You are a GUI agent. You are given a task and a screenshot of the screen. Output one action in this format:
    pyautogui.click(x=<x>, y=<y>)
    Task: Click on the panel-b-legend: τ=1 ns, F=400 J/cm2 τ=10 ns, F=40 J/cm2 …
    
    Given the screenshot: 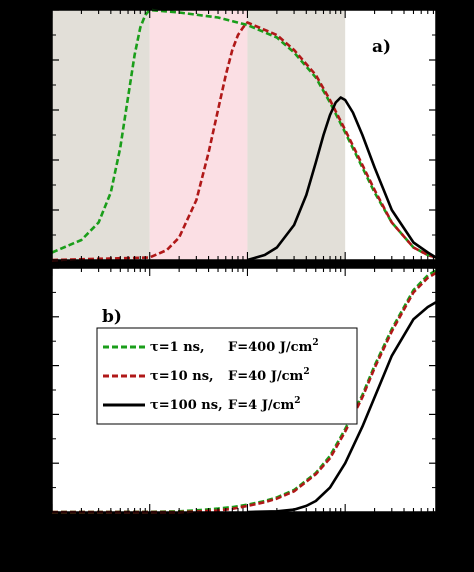 What is the action you would take?
    pyautogui.click(x=227, y=376)
    